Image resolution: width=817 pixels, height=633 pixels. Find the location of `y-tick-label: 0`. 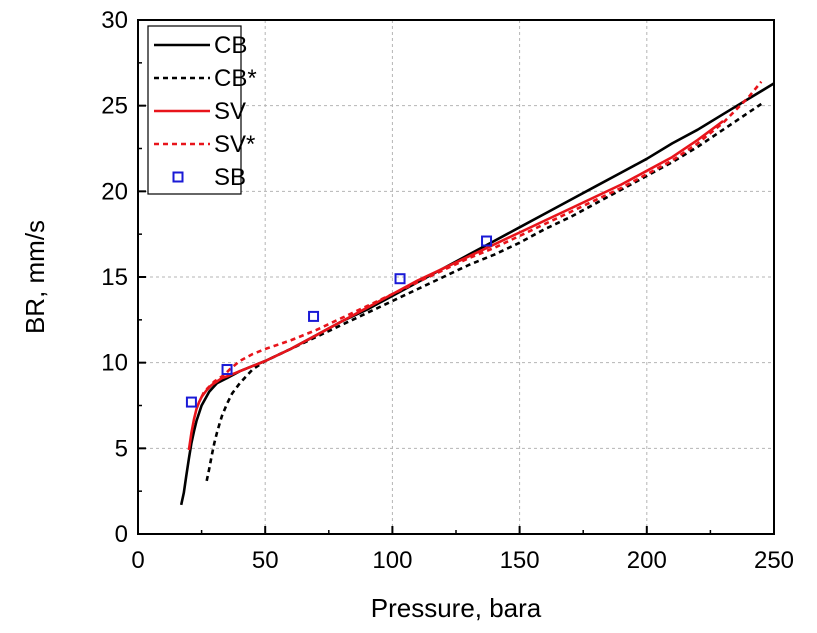

y-tick-label: 0 is located at coordinates (121, 534).